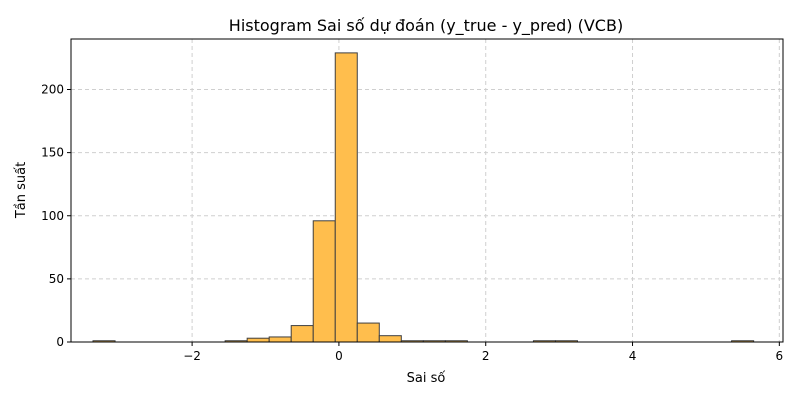 This screenshot has width=800, height=400. I want to click on y-tick-label: 150, so click(52, 153).